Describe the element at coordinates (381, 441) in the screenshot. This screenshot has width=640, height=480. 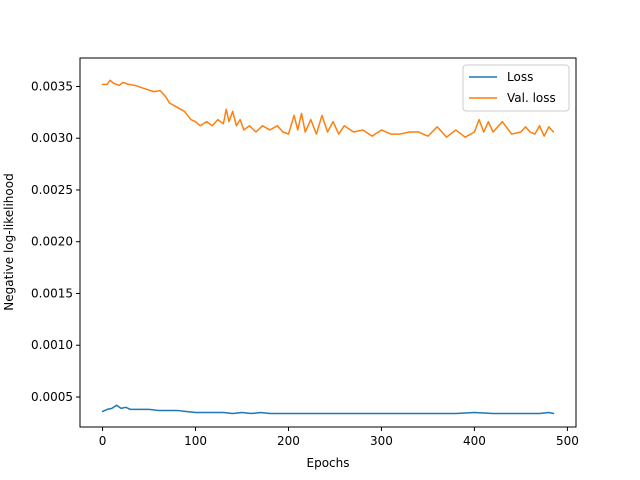
I see `x-tick-label: 300` at that location.